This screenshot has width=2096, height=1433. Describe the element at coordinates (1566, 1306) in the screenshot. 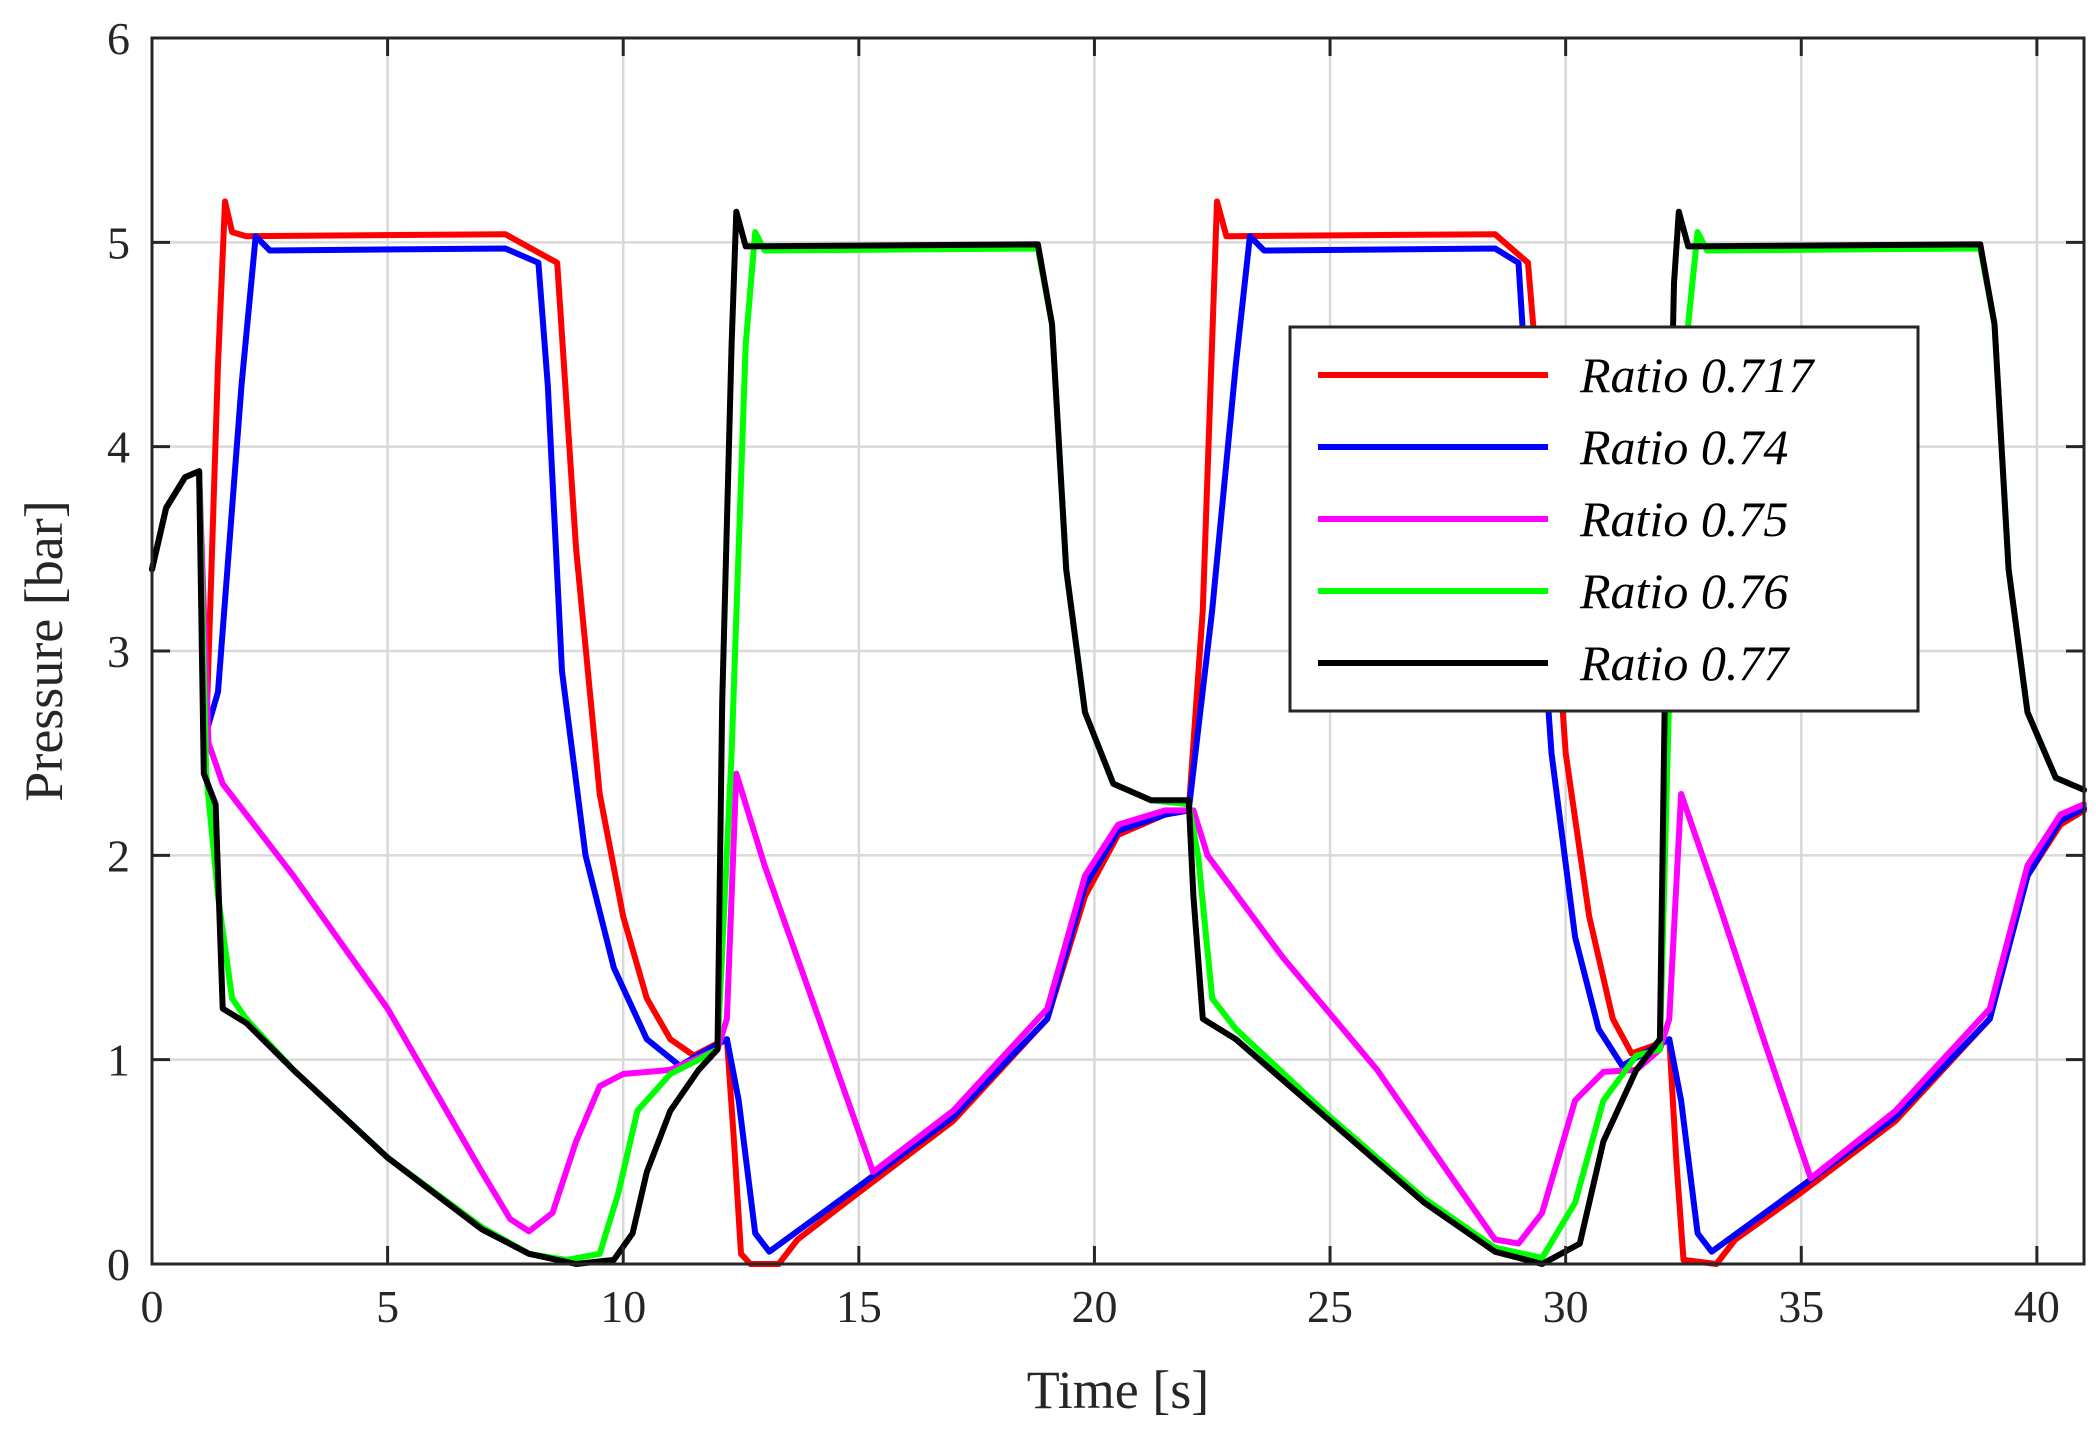

I see `x-tick-label: 30` at that location.